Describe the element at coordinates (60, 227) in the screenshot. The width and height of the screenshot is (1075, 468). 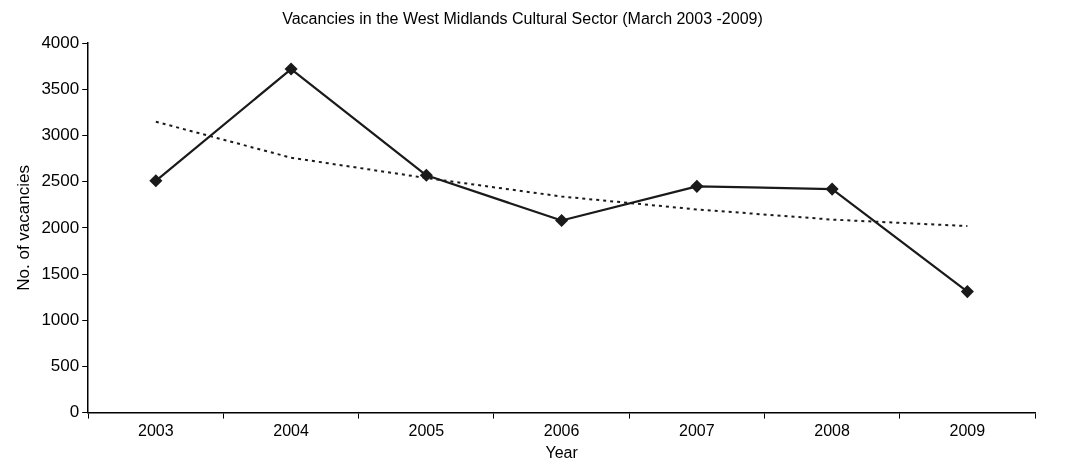
I see `y-tick-label: 2000` at that location.